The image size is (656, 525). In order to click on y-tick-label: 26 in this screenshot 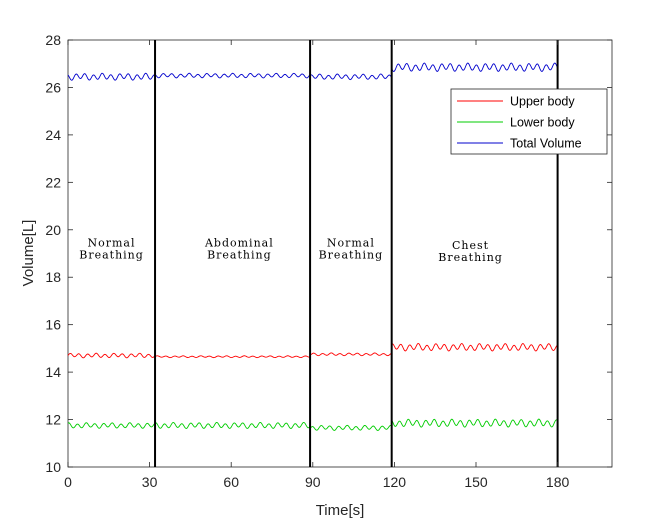, I will do `click(53, 87)`.